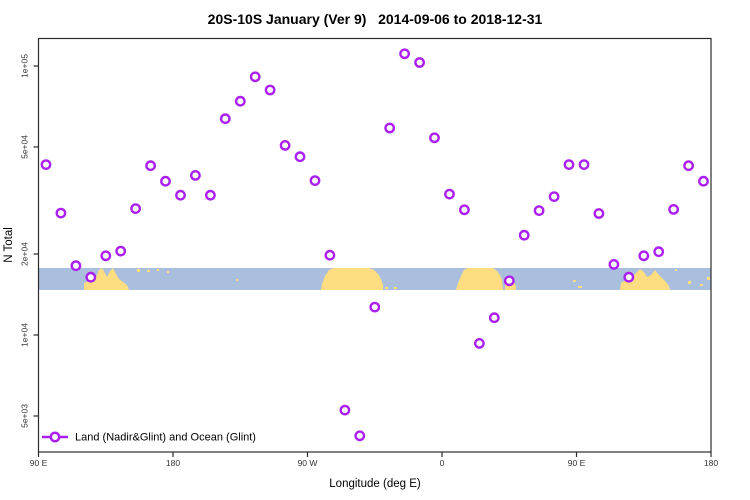 Image resolution: width=750 pixels, height=500 pixels. What do you see at coordinates (25, 147) in the screenshot?
I see `y-tick-label: 5e+04` at bounding box center [25, 147].